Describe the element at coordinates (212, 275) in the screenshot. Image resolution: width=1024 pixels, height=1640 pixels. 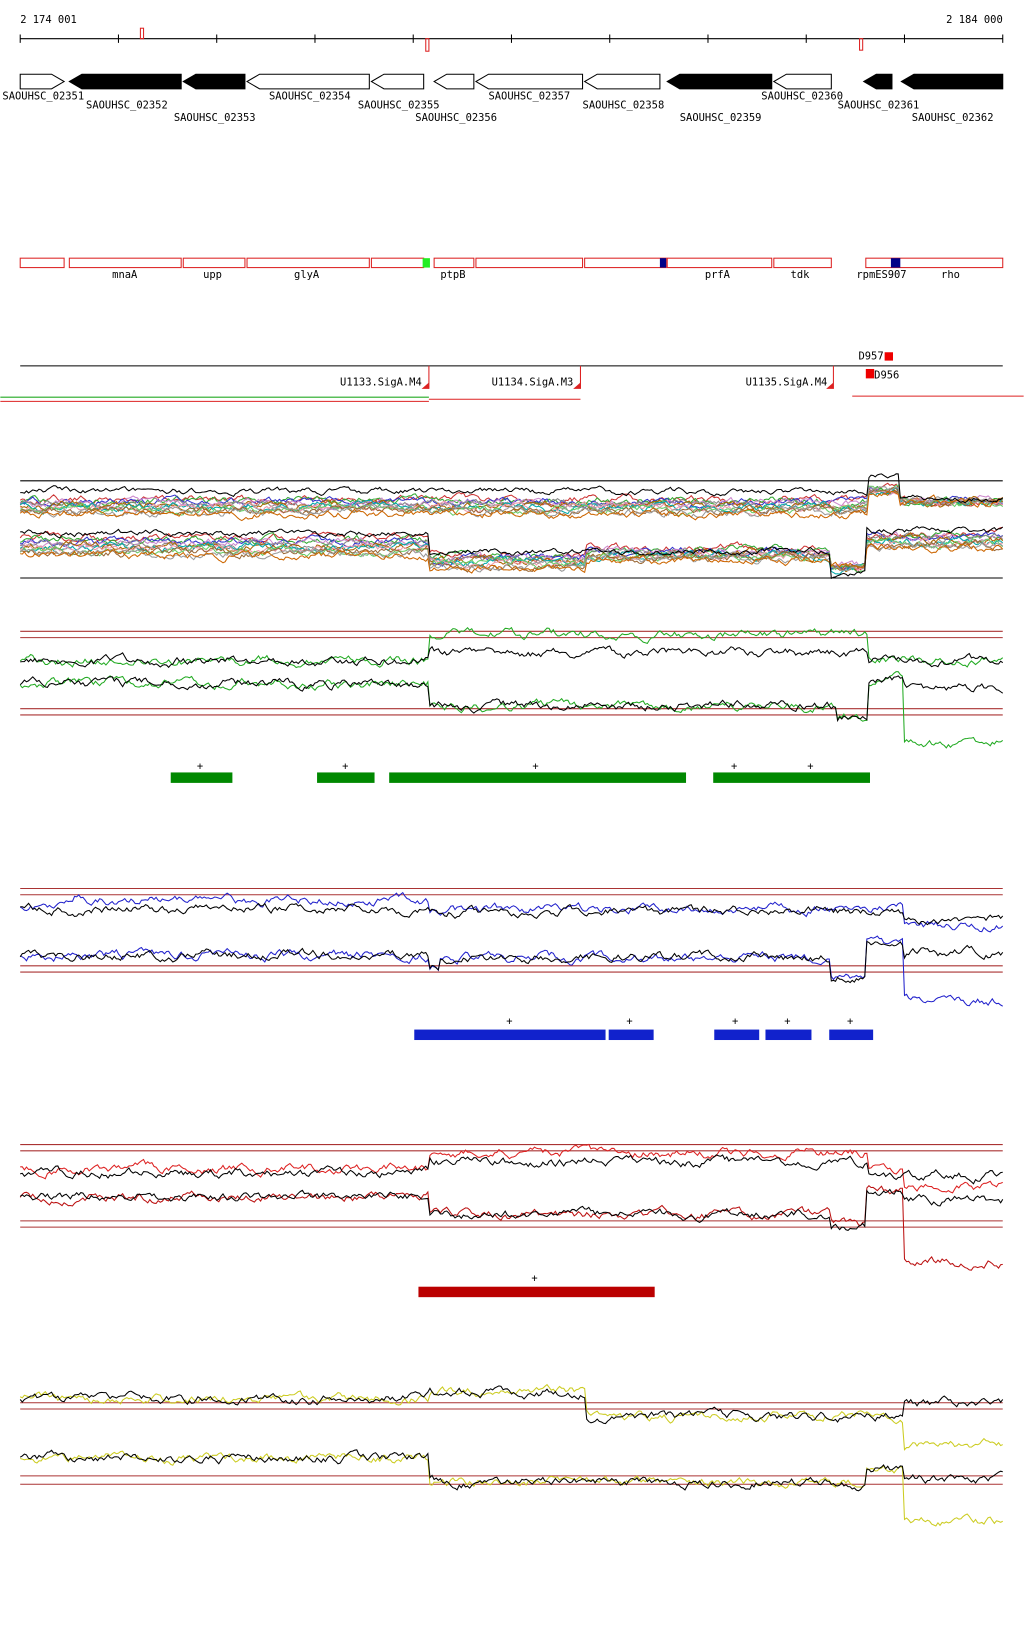
I see `gene-name: upp` at that location.